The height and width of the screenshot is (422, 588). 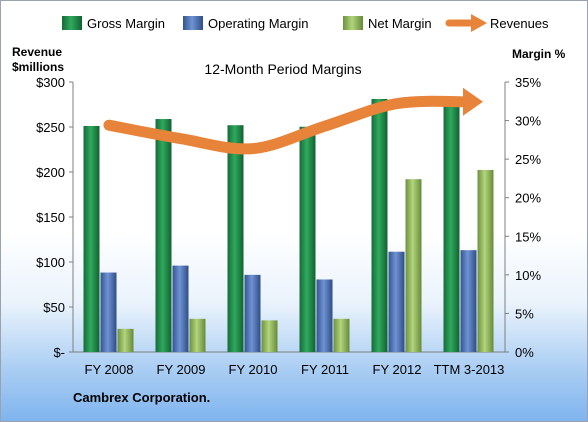 I want to click on right-tick-label: 35%, so click(x=528, y=82).